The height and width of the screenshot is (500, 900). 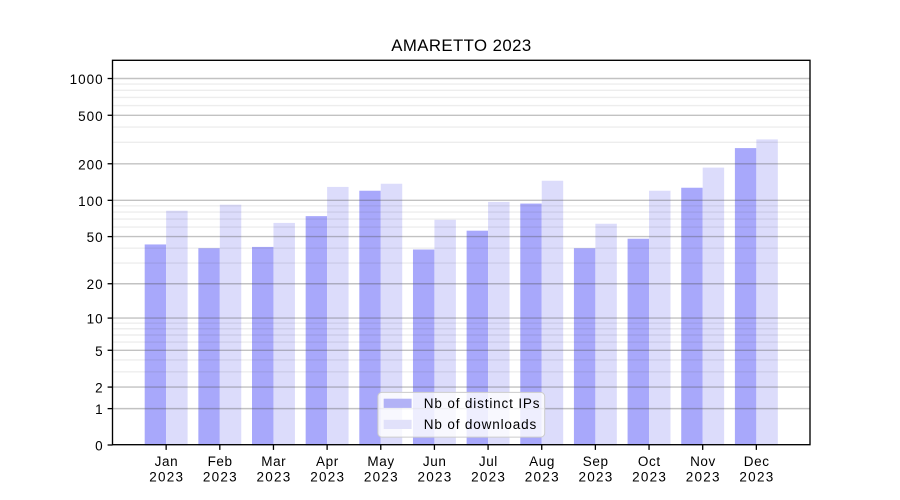 I want to click on svg-text: 1, so click(x=99, y=409).